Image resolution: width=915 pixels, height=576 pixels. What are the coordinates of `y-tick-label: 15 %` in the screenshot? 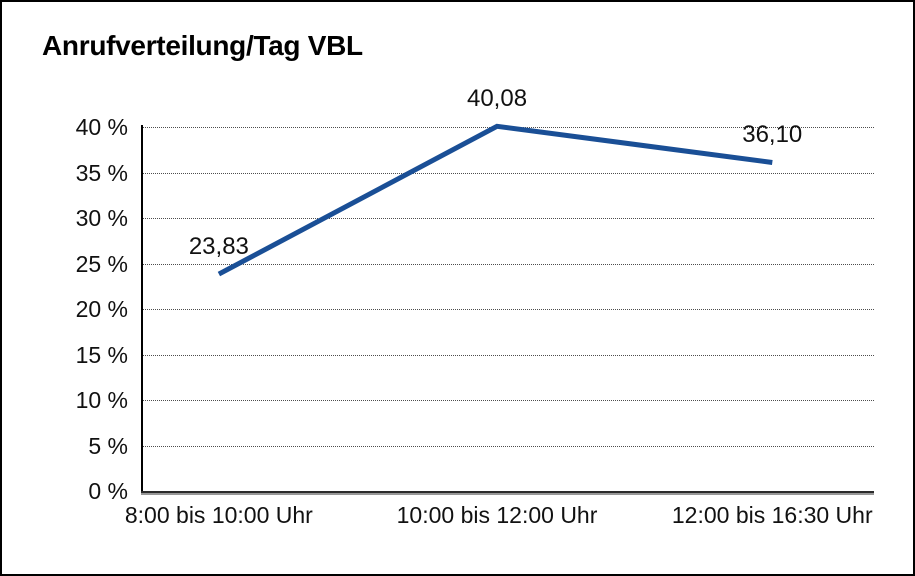 It's located at (101, 354).